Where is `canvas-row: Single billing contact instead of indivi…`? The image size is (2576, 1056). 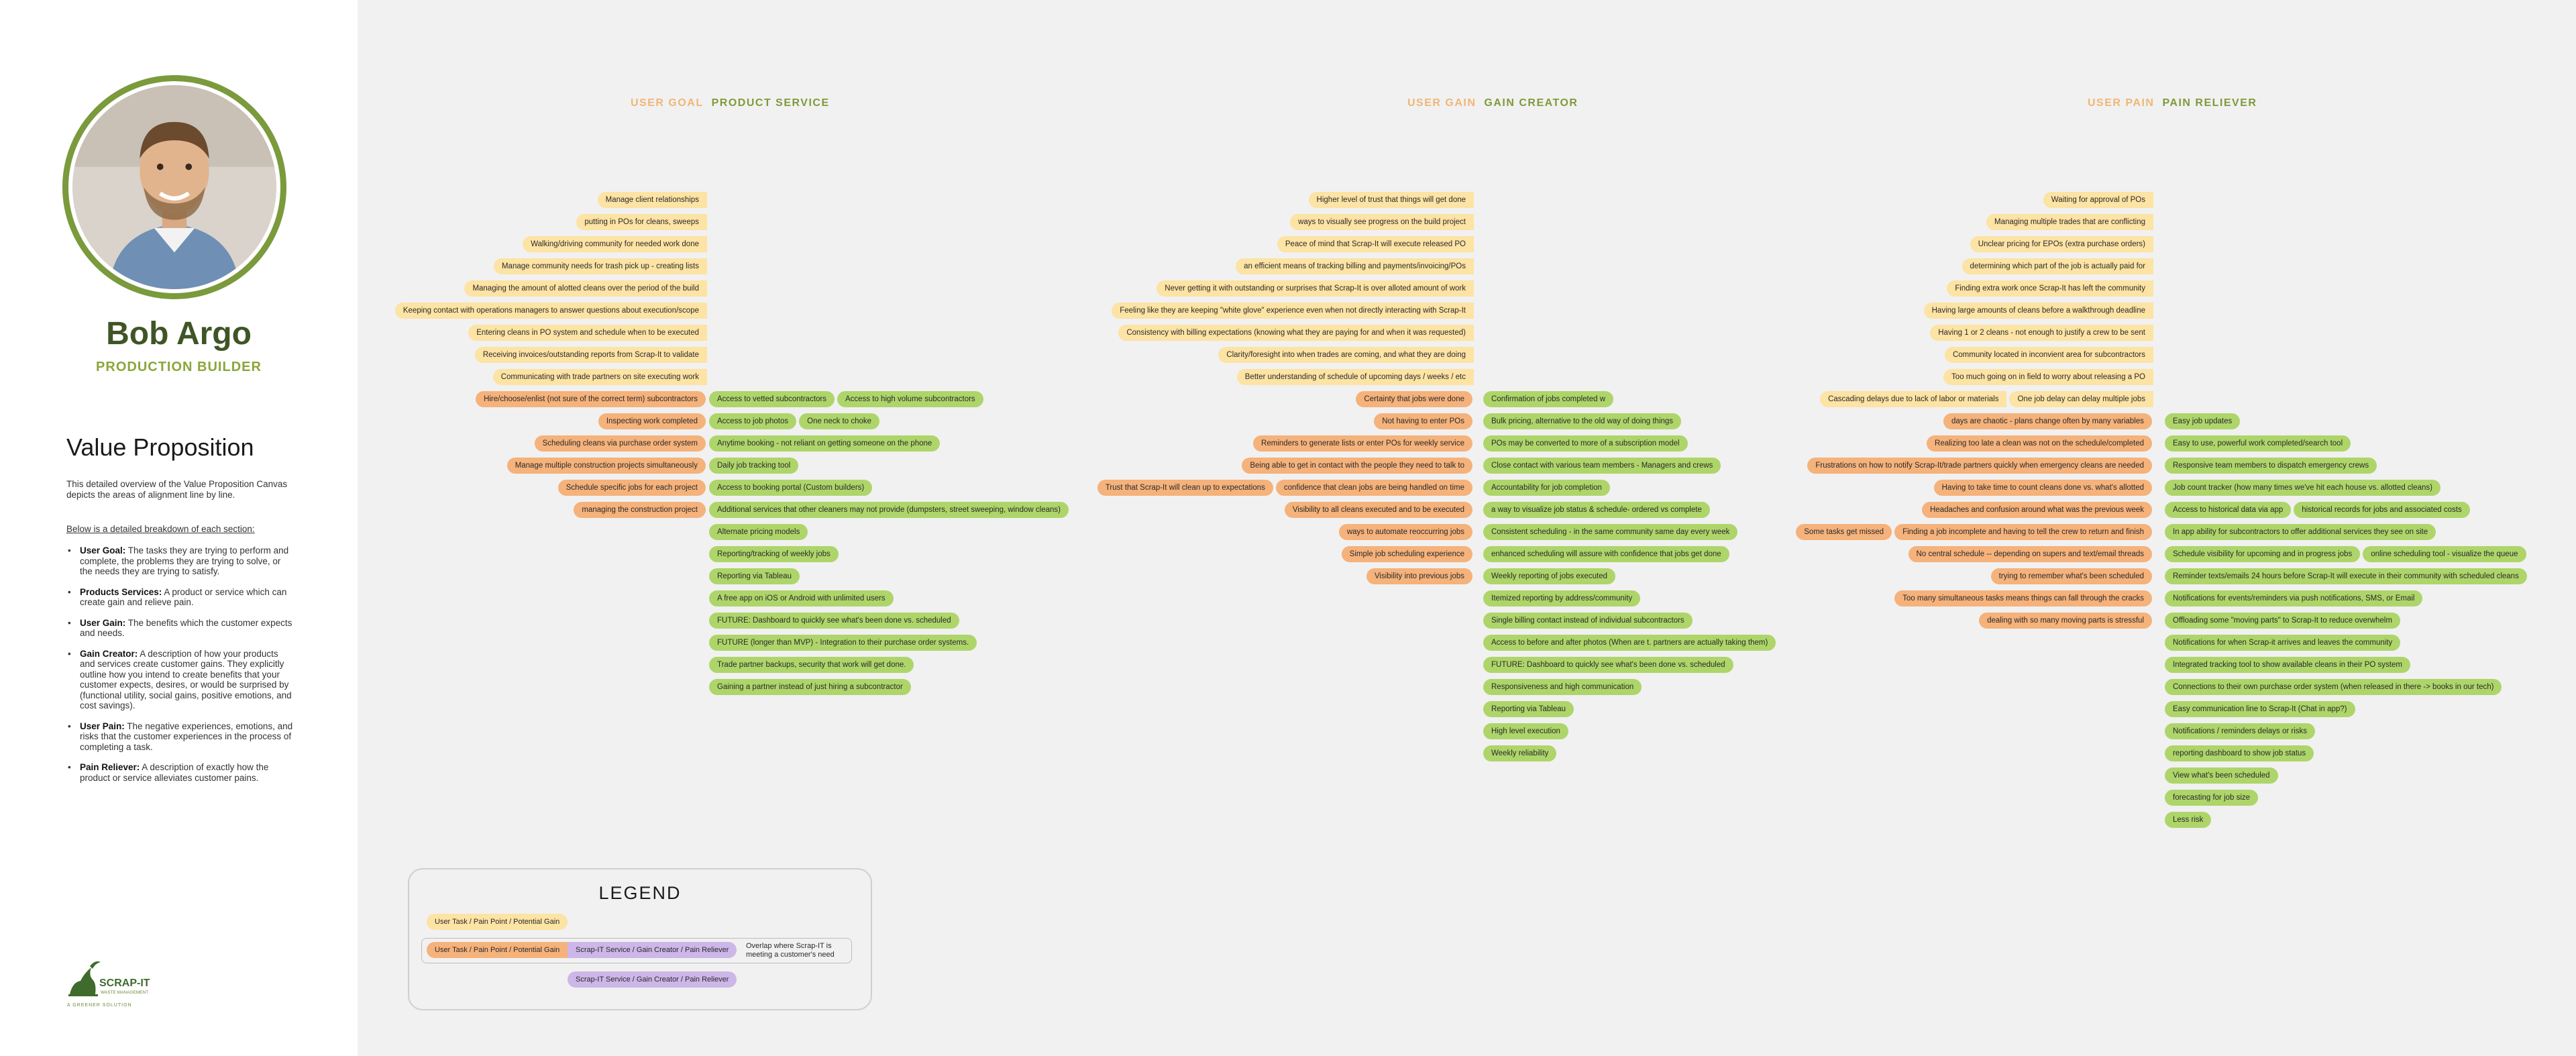
canvas-row: Single billing contact instead of indivi… is located at coordinates (1629, 620).